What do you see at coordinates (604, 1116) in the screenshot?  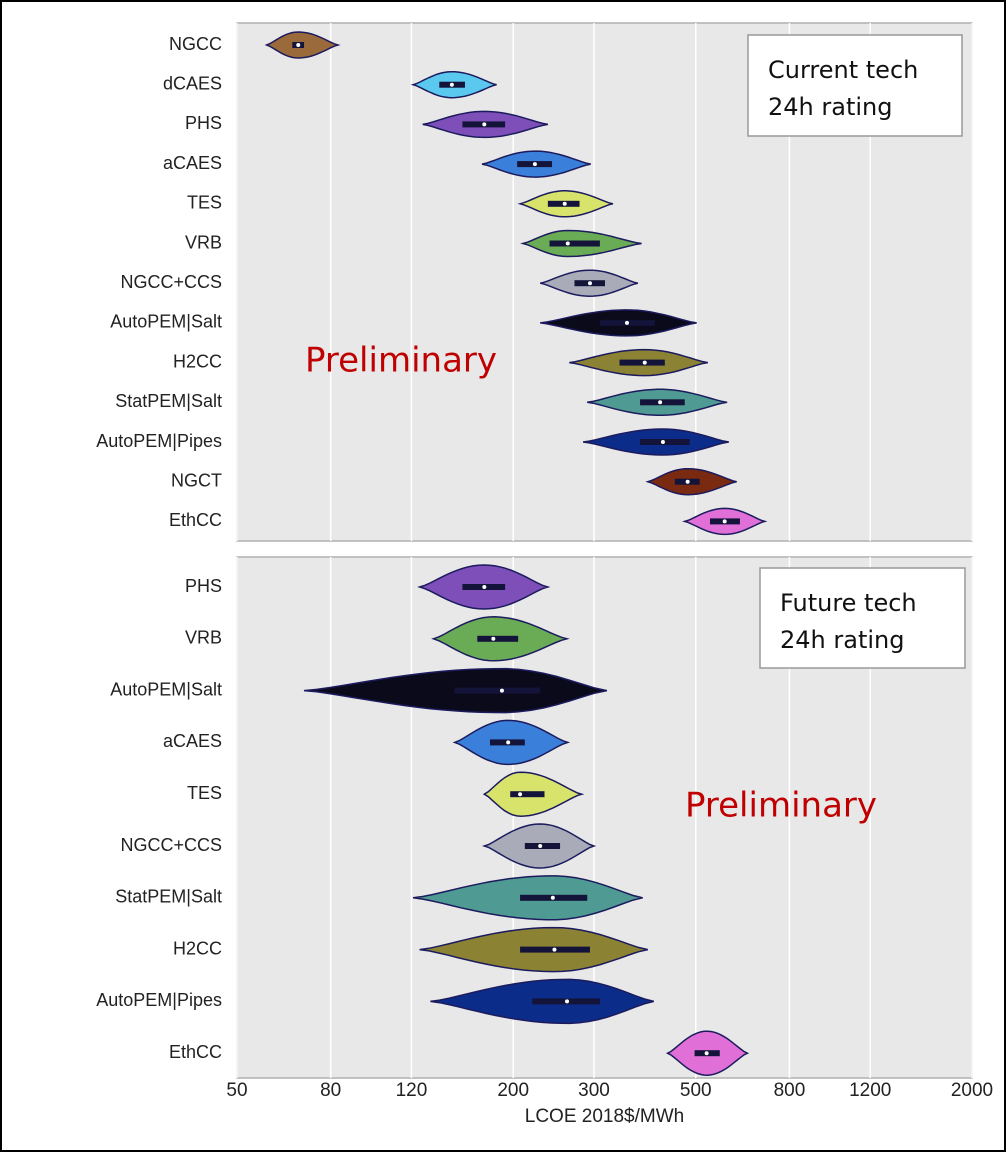 I see `x-axis-label: LCOE 2018$/MWh` at bounding box center [604, 1116].